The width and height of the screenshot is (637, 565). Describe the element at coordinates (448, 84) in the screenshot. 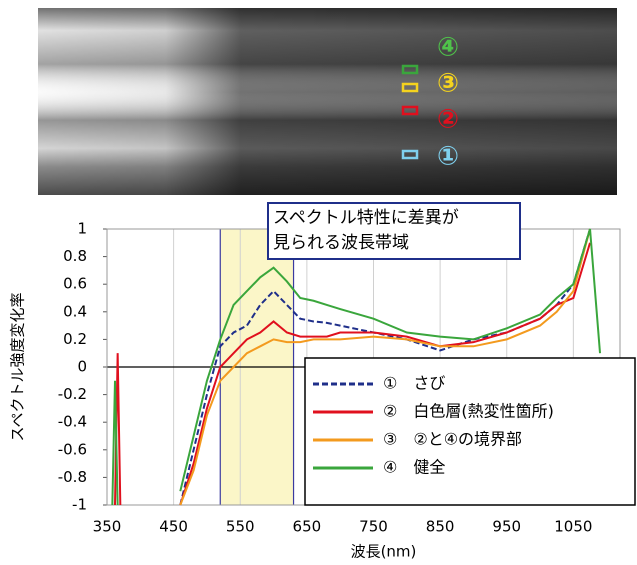

I see `photo-label: ③` at that location.